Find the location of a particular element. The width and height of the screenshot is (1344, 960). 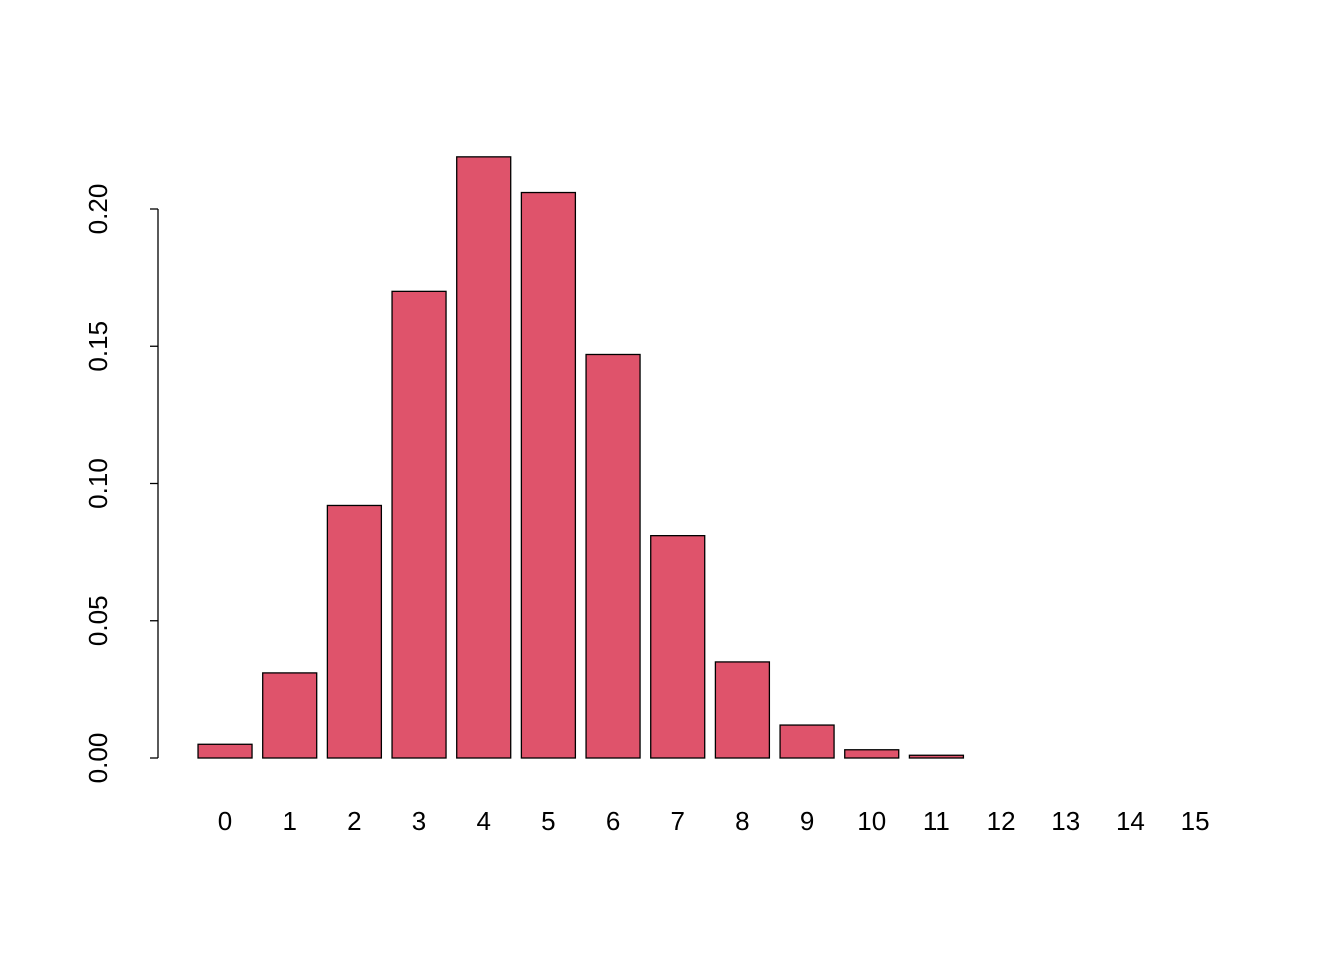

y-tick-label: 0.00 is located at coordinates (98, 758).